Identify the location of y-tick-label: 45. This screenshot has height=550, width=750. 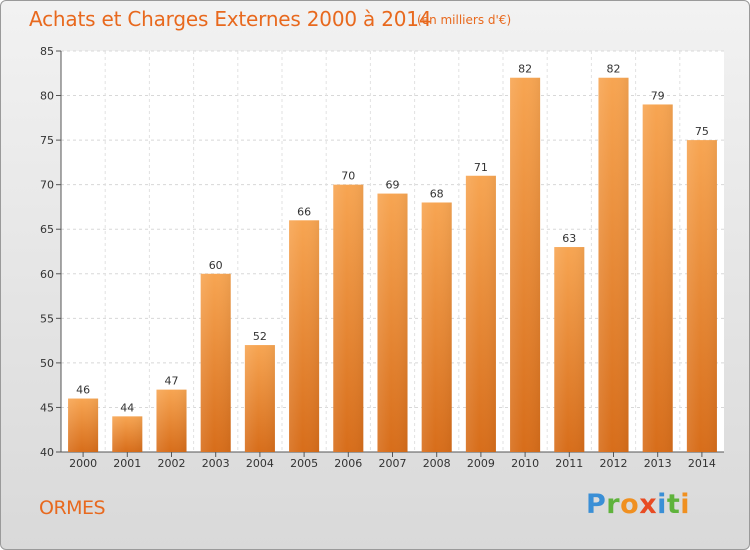
(47, 407).